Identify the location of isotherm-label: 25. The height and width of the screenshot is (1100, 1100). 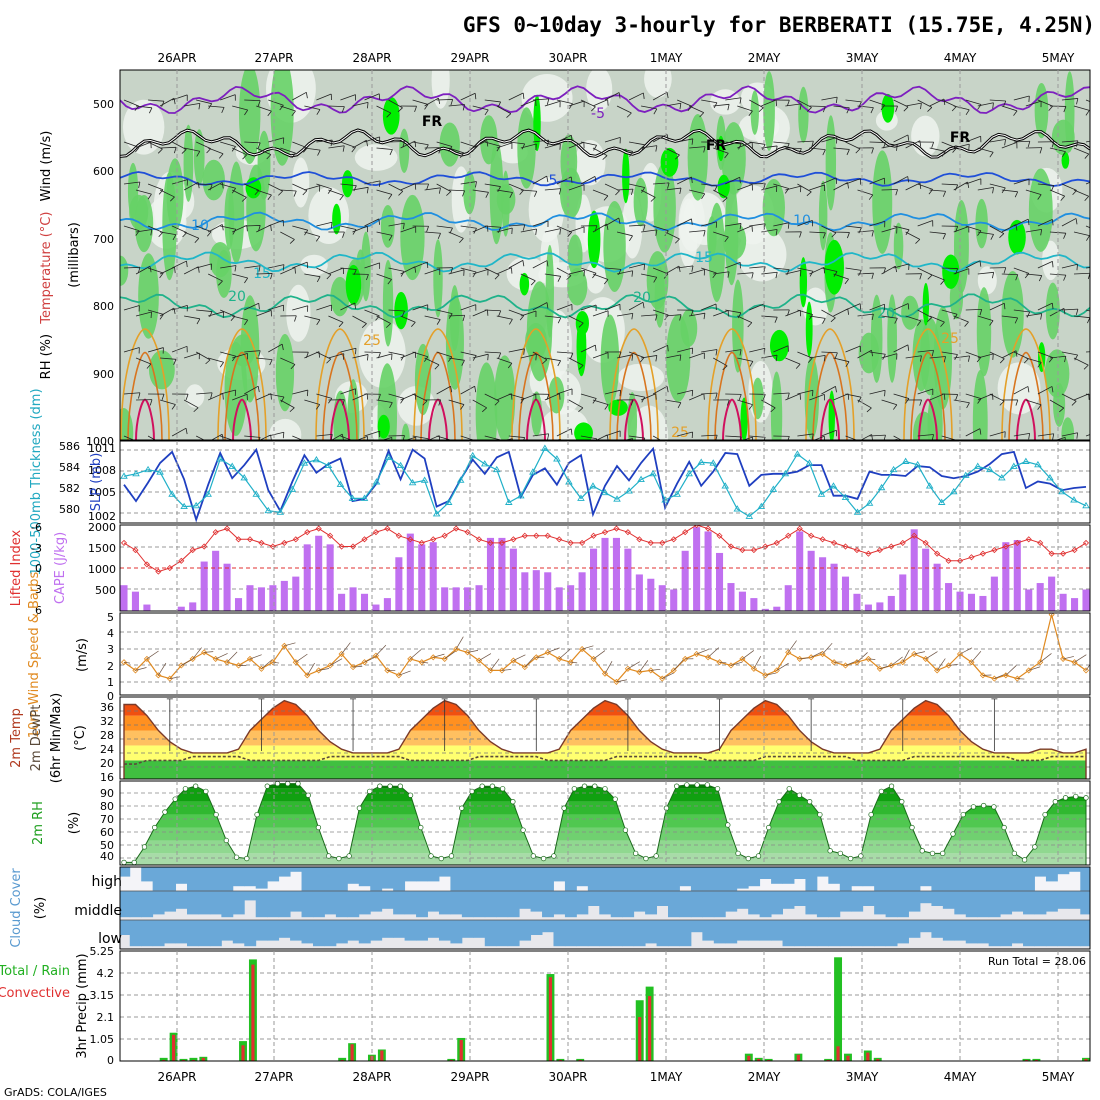
(680, 433).